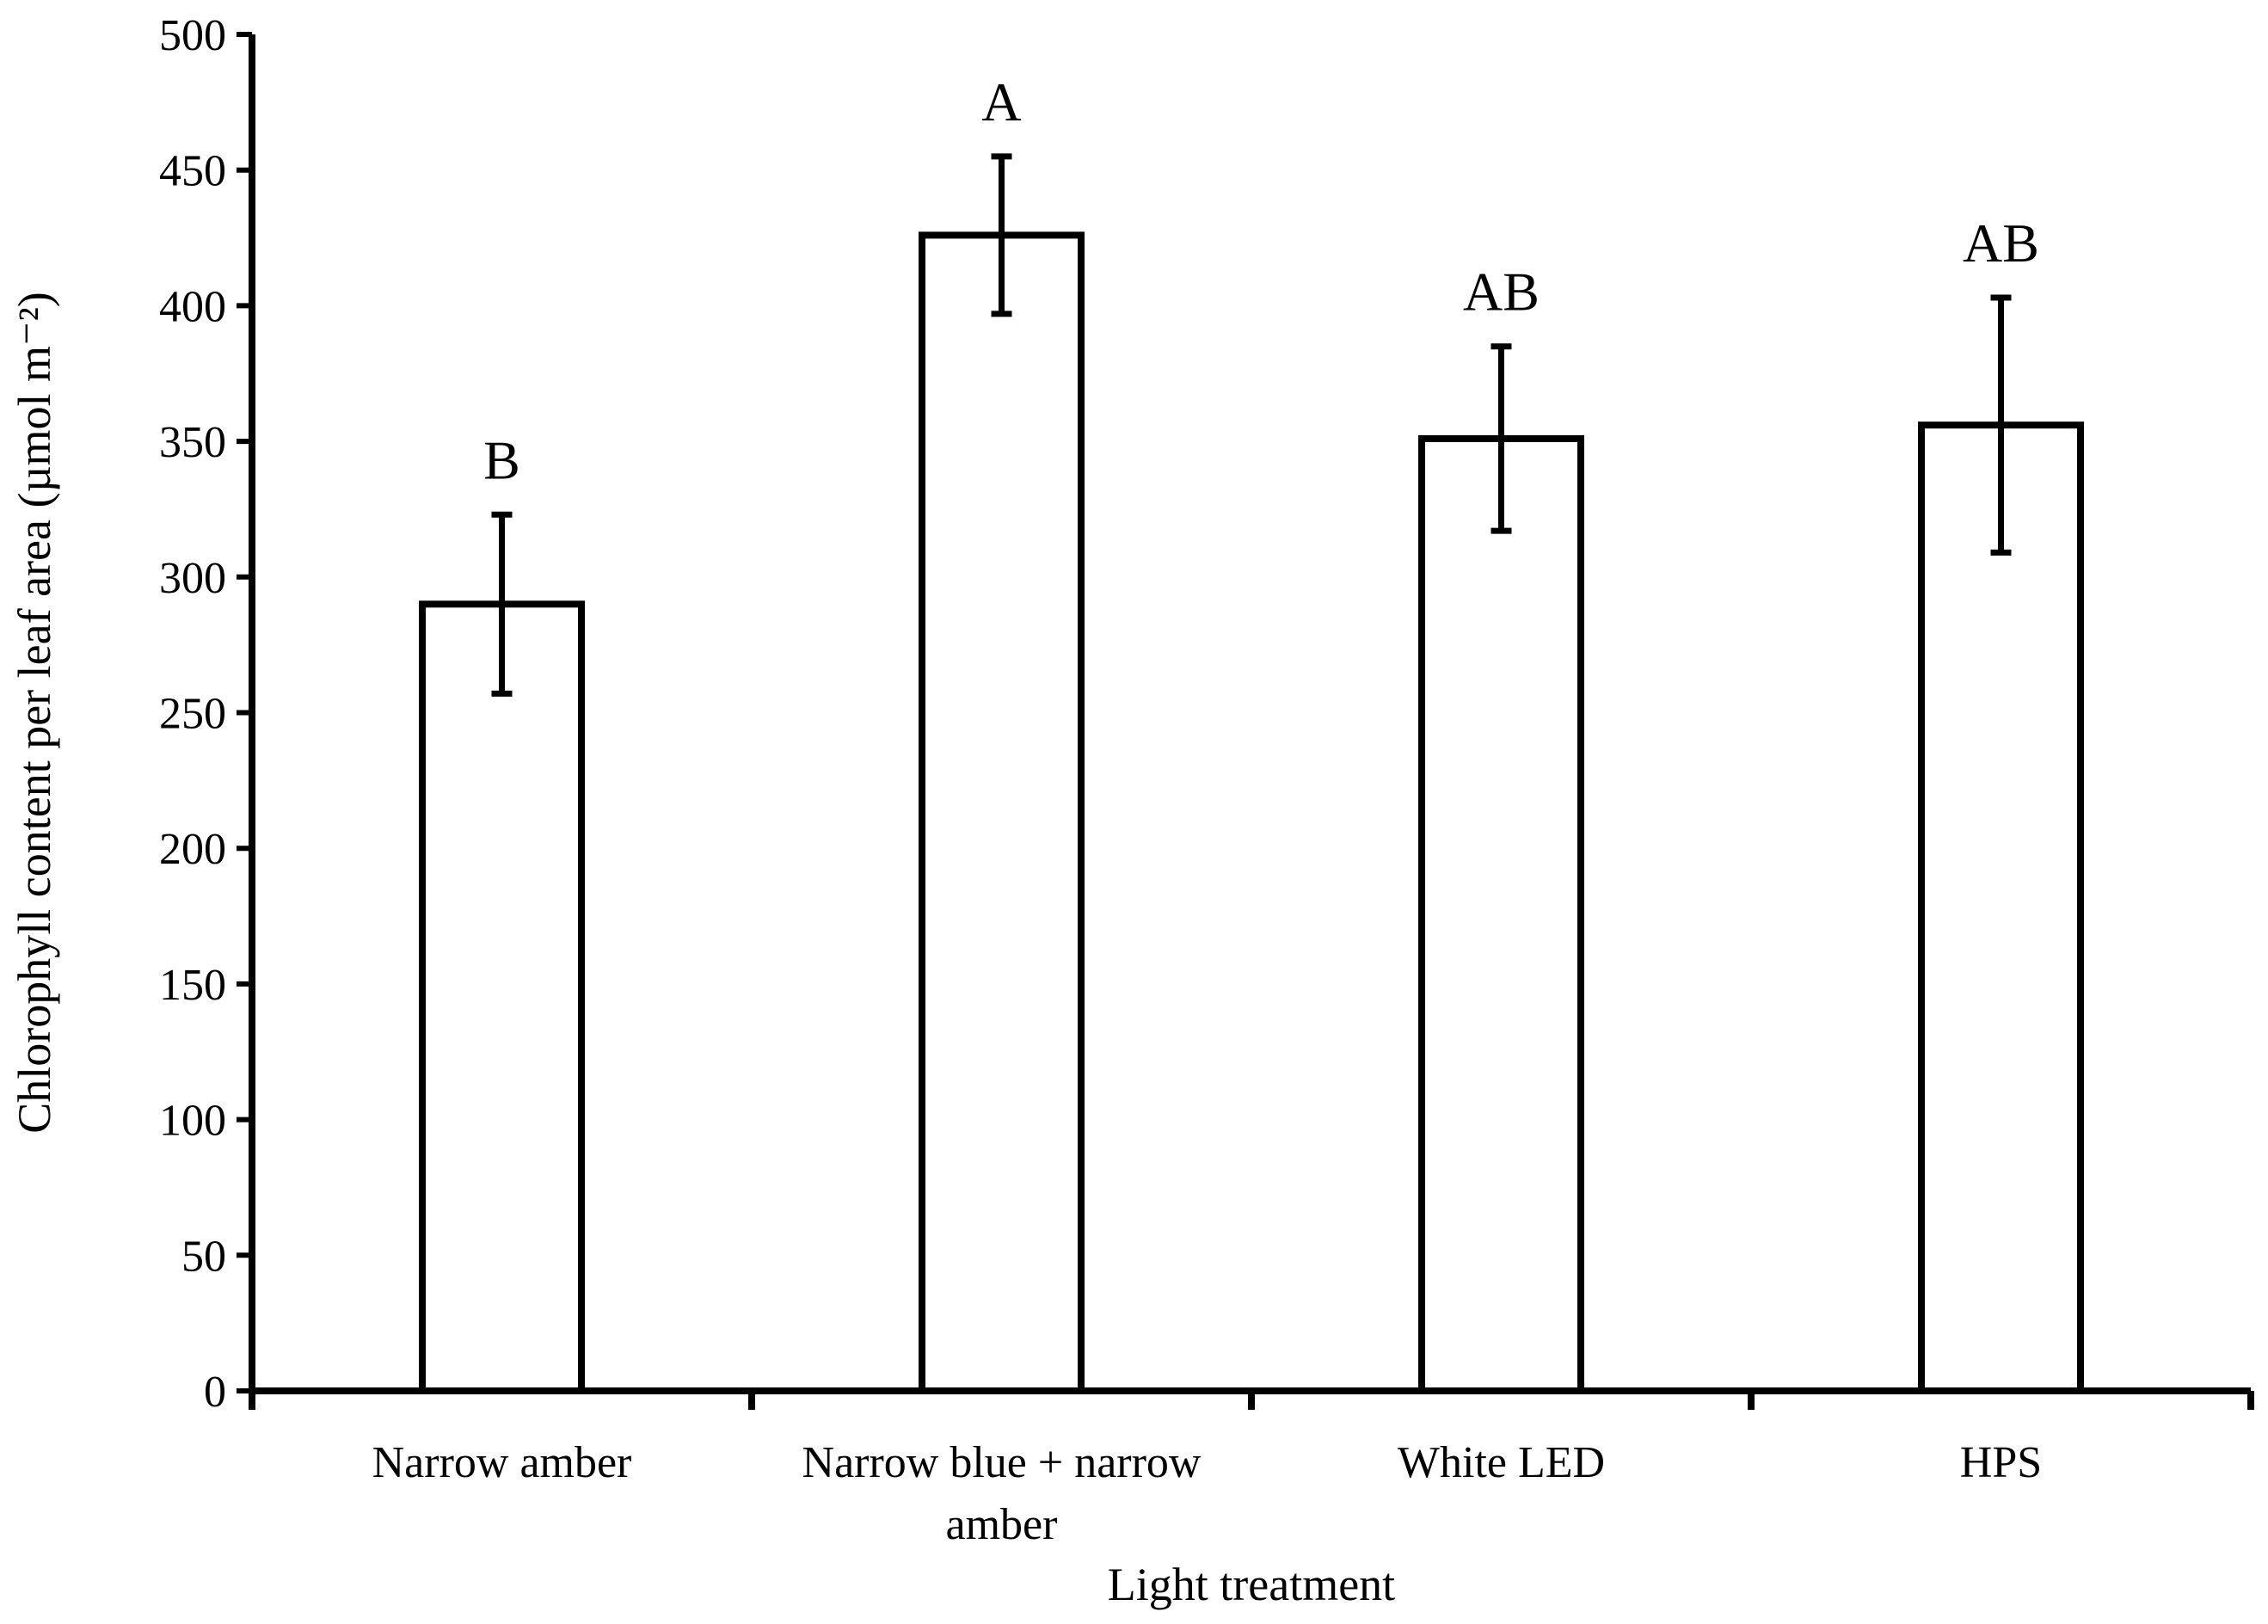 This screenshot has height=1624, width=2268. I want to click on y-tick-label: 150, so click(193, 985).